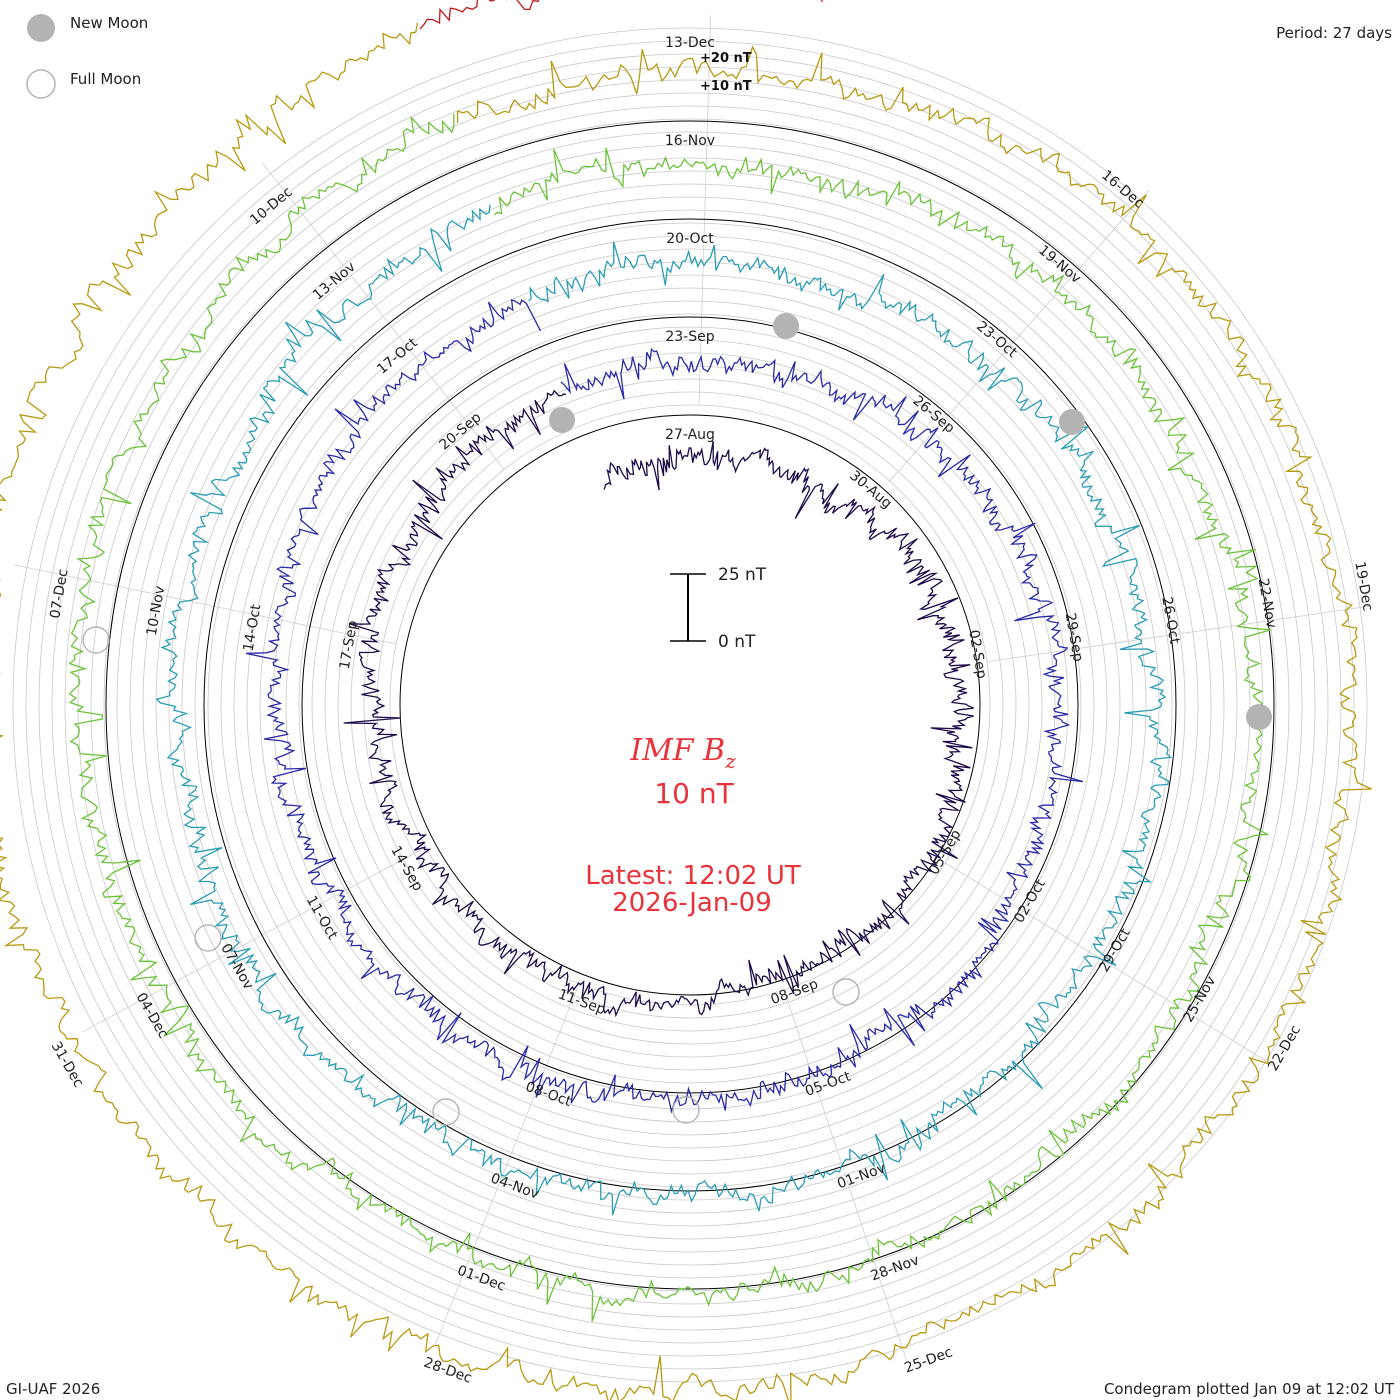 Image resolution: width=1400 pixels, height=1400 pixels. Describe the element at coordinates (689, 337) in the screenshot. I see `date-label: 23-Sep` at that location.